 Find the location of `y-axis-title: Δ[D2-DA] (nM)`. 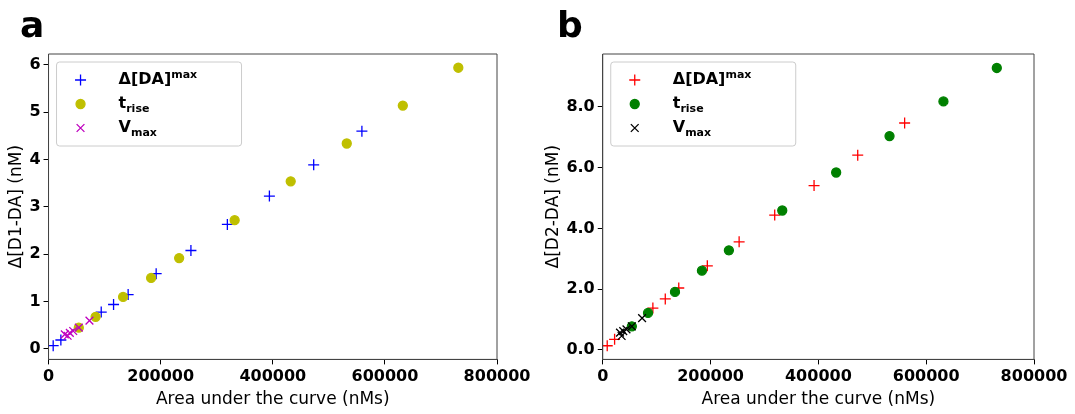

y-axis-title: Δ[D2-DA] (nM) is located at coordinates (551, 206).